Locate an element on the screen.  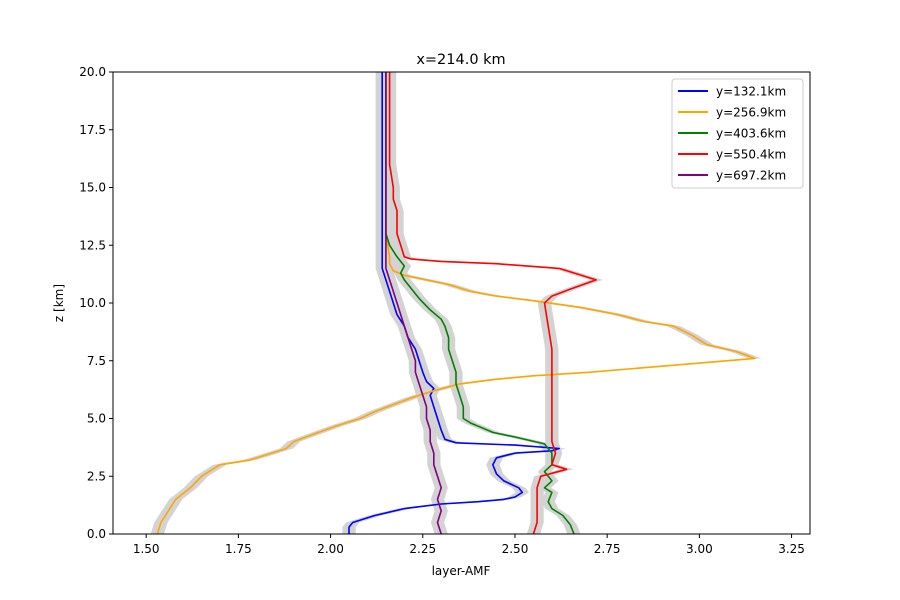
x-tick-label: 3.25 is located at coordinates (791, 549).